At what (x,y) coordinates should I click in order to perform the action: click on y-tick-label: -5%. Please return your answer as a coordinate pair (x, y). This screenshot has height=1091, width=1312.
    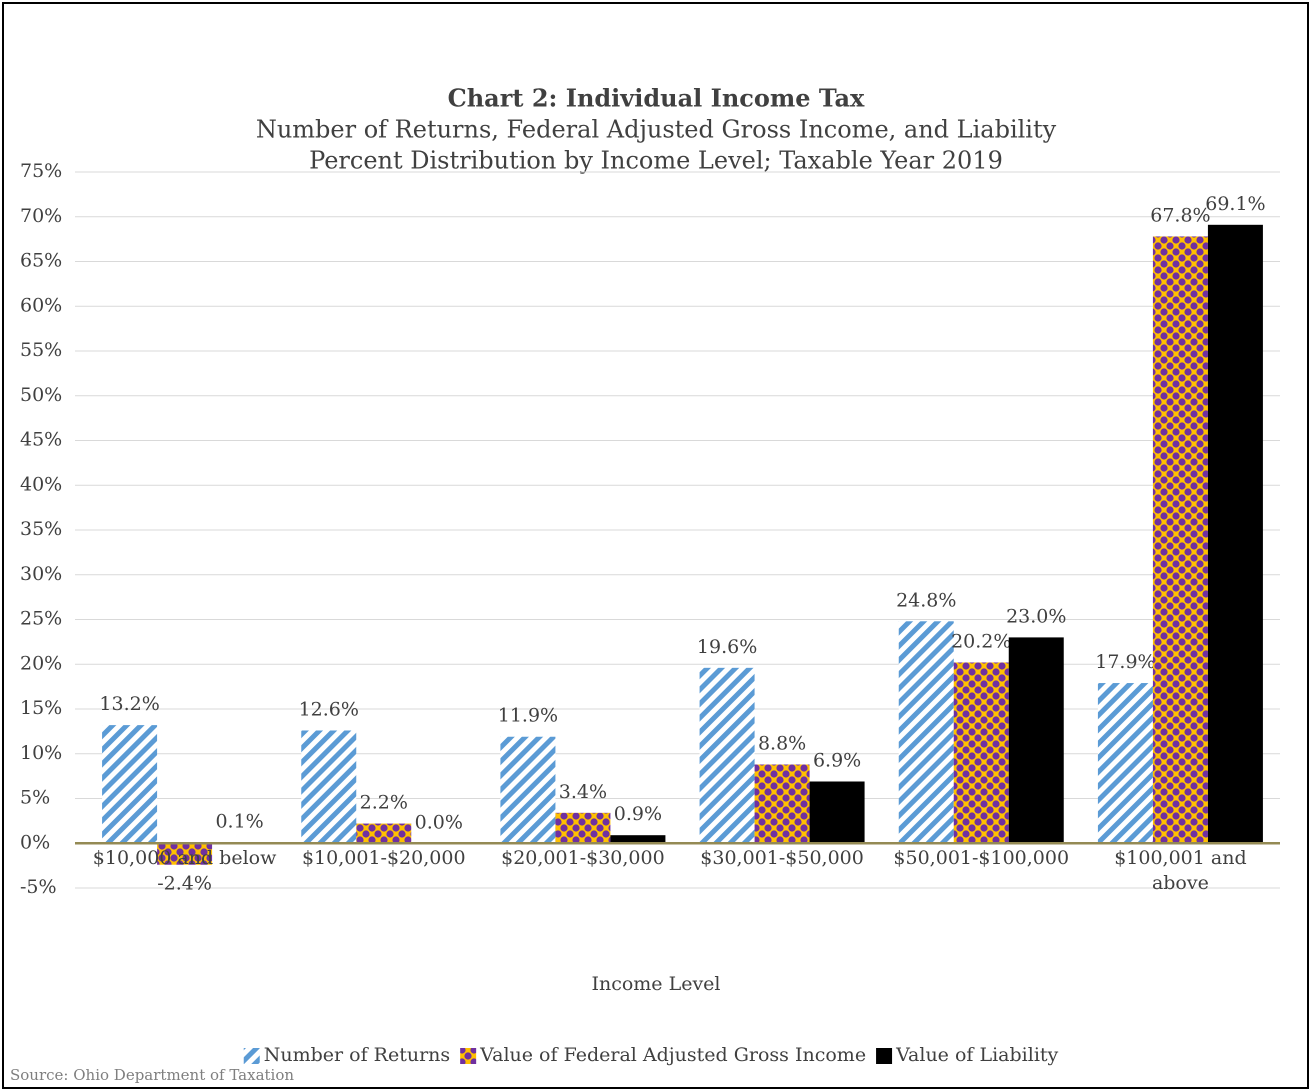
    Looking at the image, I should click on (38, 887).